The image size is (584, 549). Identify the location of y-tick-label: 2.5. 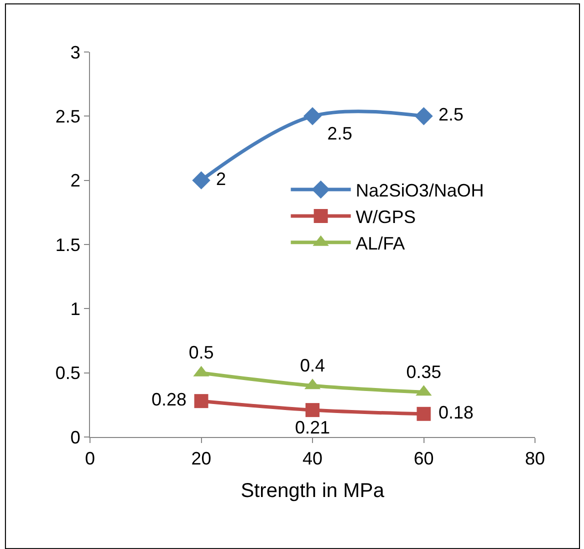
(67, 116).